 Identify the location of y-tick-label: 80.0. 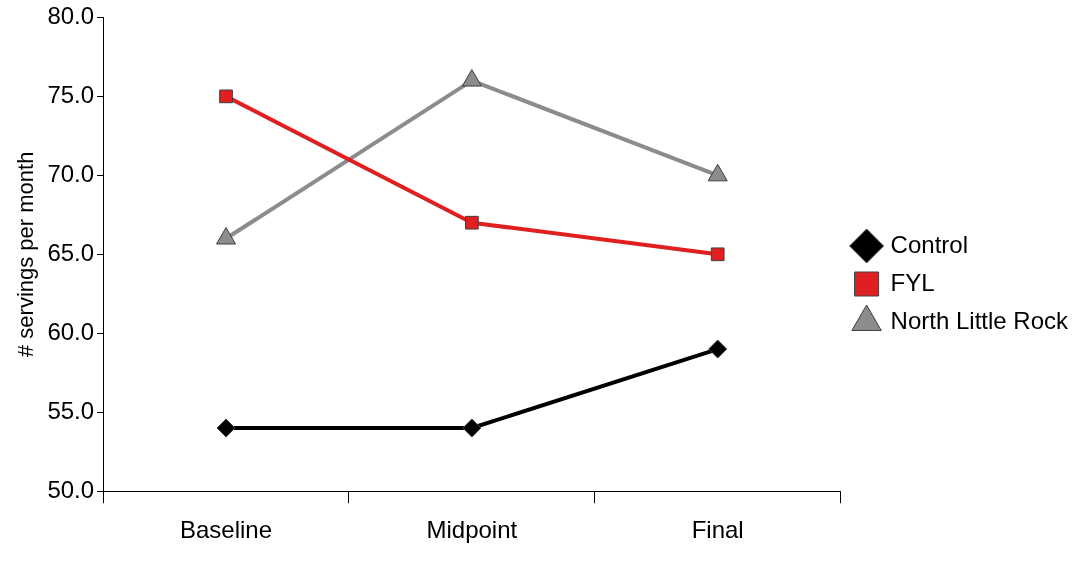
(71, 16).